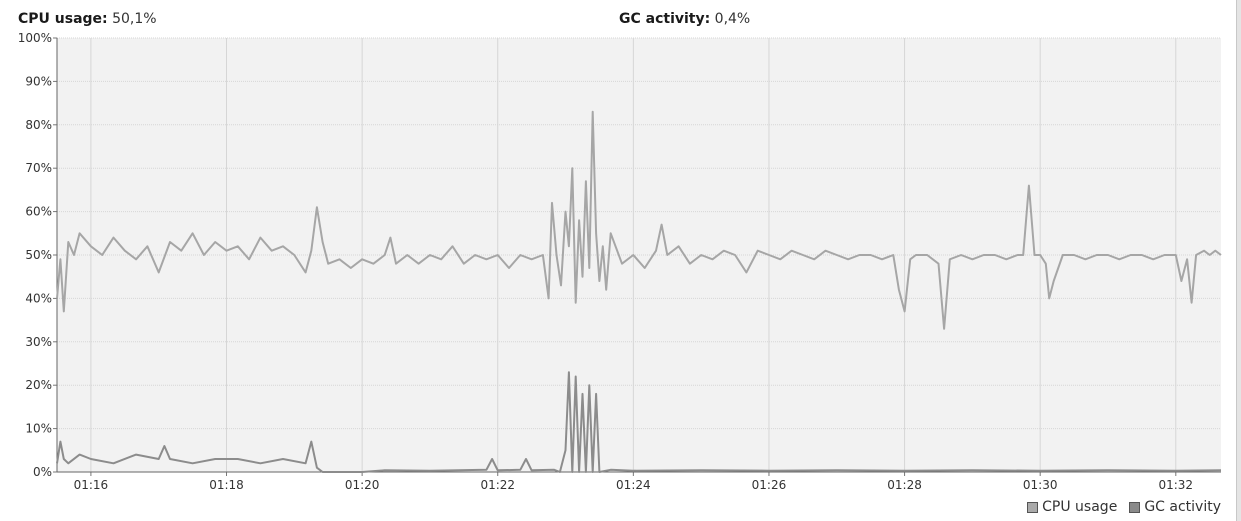 This screenshot has height=521, width=1241. What do you see at coordinates (1175, 485) in the screenshot?
I see `x-tick-label: 01:32` at bounding box center [1175, 485].